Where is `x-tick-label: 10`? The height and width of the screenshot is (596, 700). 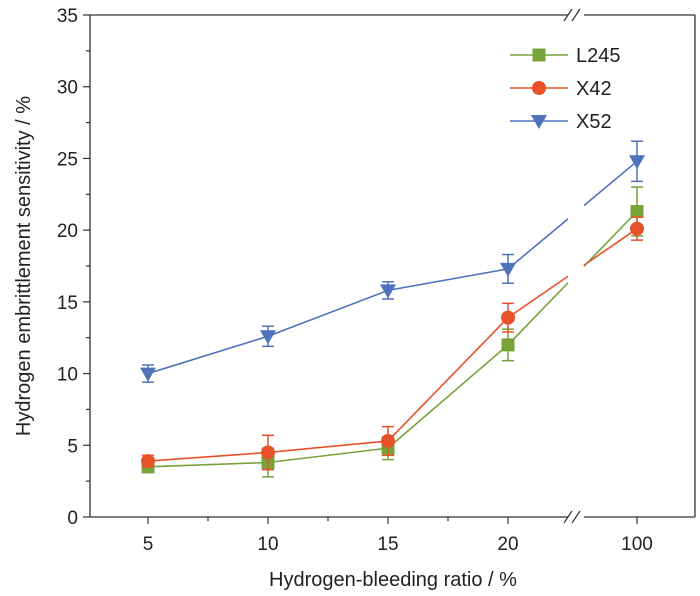 x-tick-label: 10 is located at coordinates (267, 544).